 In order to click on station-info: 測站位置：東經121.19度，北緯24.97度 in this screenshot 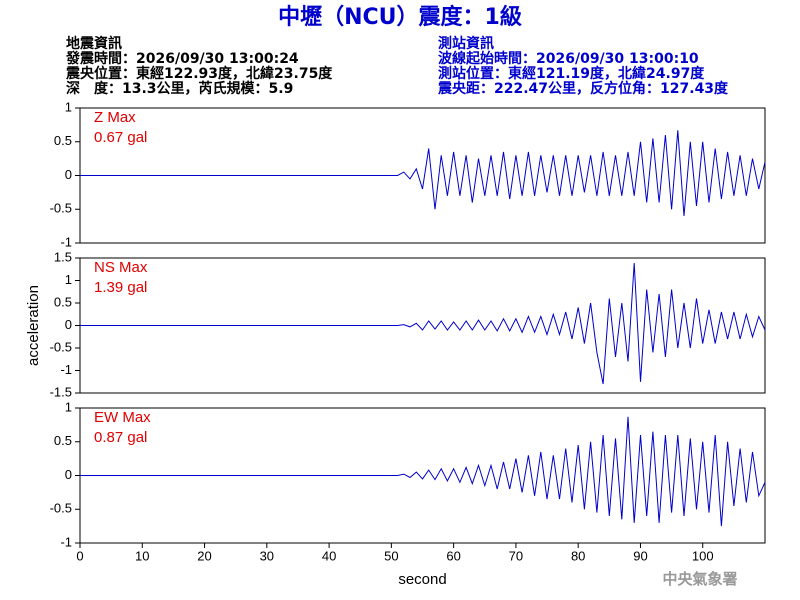, I will do `click(571, 73)`.